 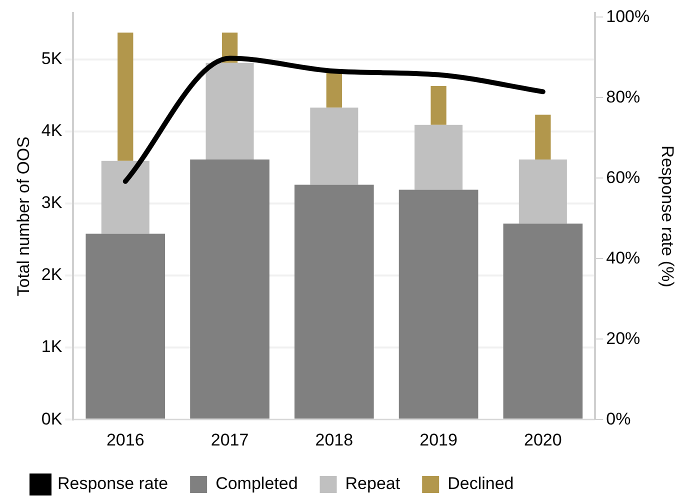 What do you see at coordinates (52, 58) in the screenshot?
I see `y-tick-label: 5K` at bounding box center [52, 58].